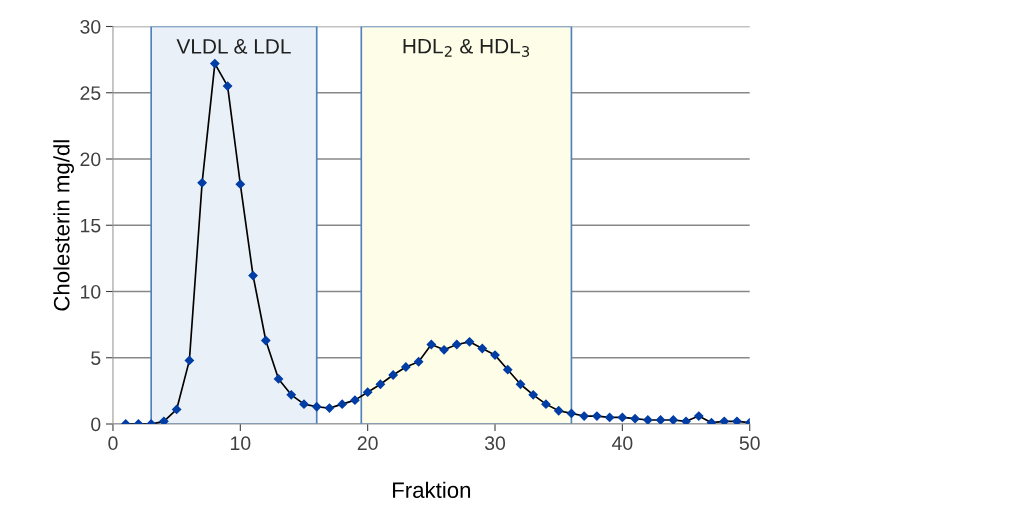 This screenshot has height=530, width=1027. What do you see at coordinates (240, 443) in the screenshot?
I see `x-tick-label: 10` at bounding box center [240, 443].